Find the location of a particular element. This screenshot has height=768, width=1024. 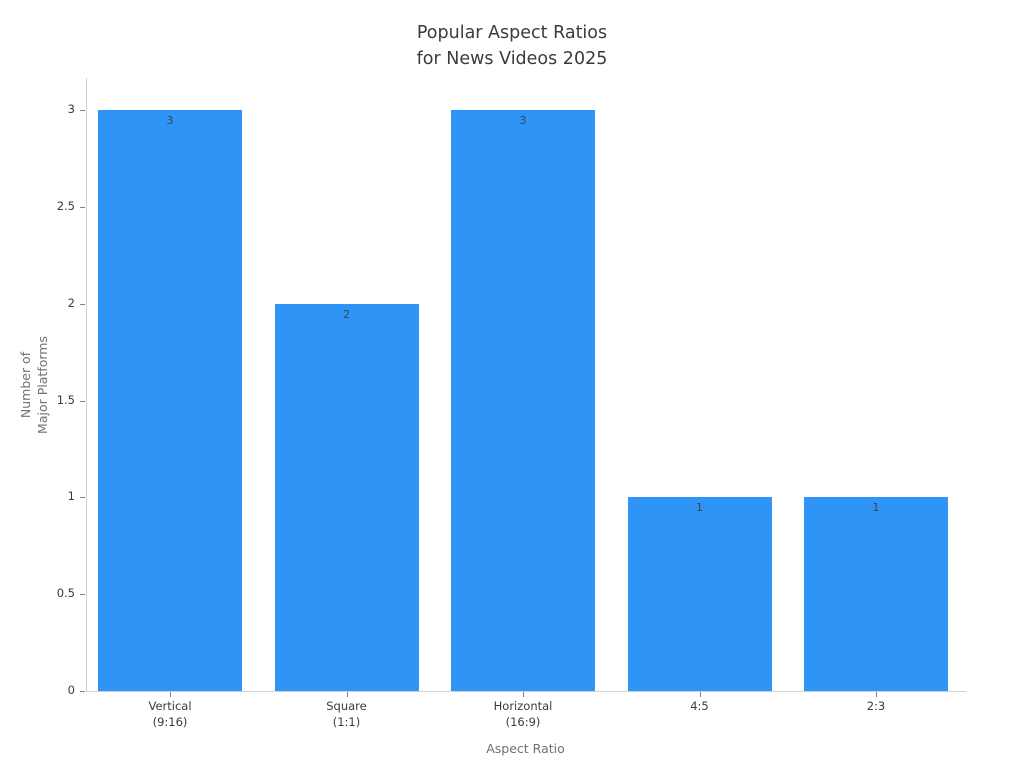

y-tick-label: 1.5 is located at coordinates (65, 399).